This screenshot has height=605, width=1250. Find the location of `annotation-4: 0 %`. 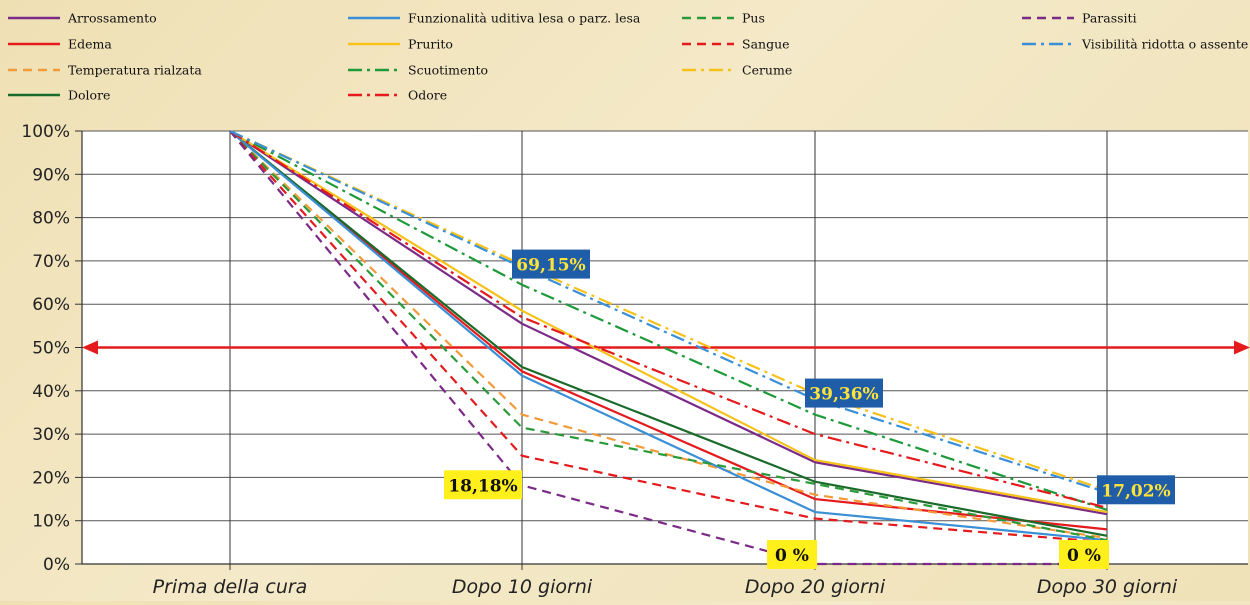

annotation-4: 0 % is located at coordinates (792, 554).